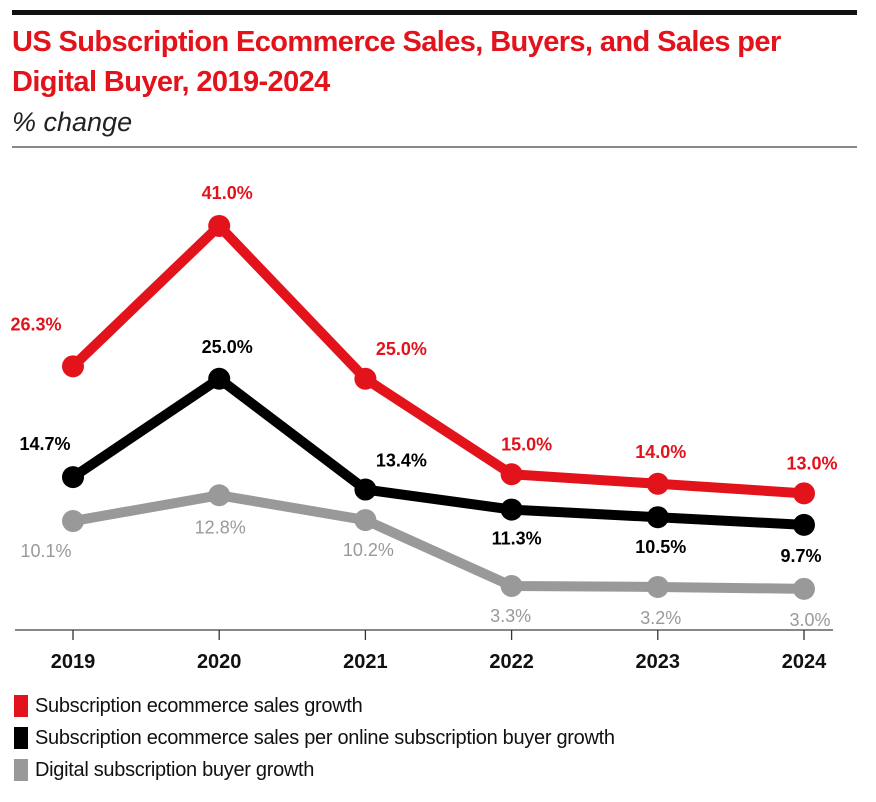 The height and width of the screenshot is (802, 876). I want to click on x-tick-label: 2024, so click(804, 662).